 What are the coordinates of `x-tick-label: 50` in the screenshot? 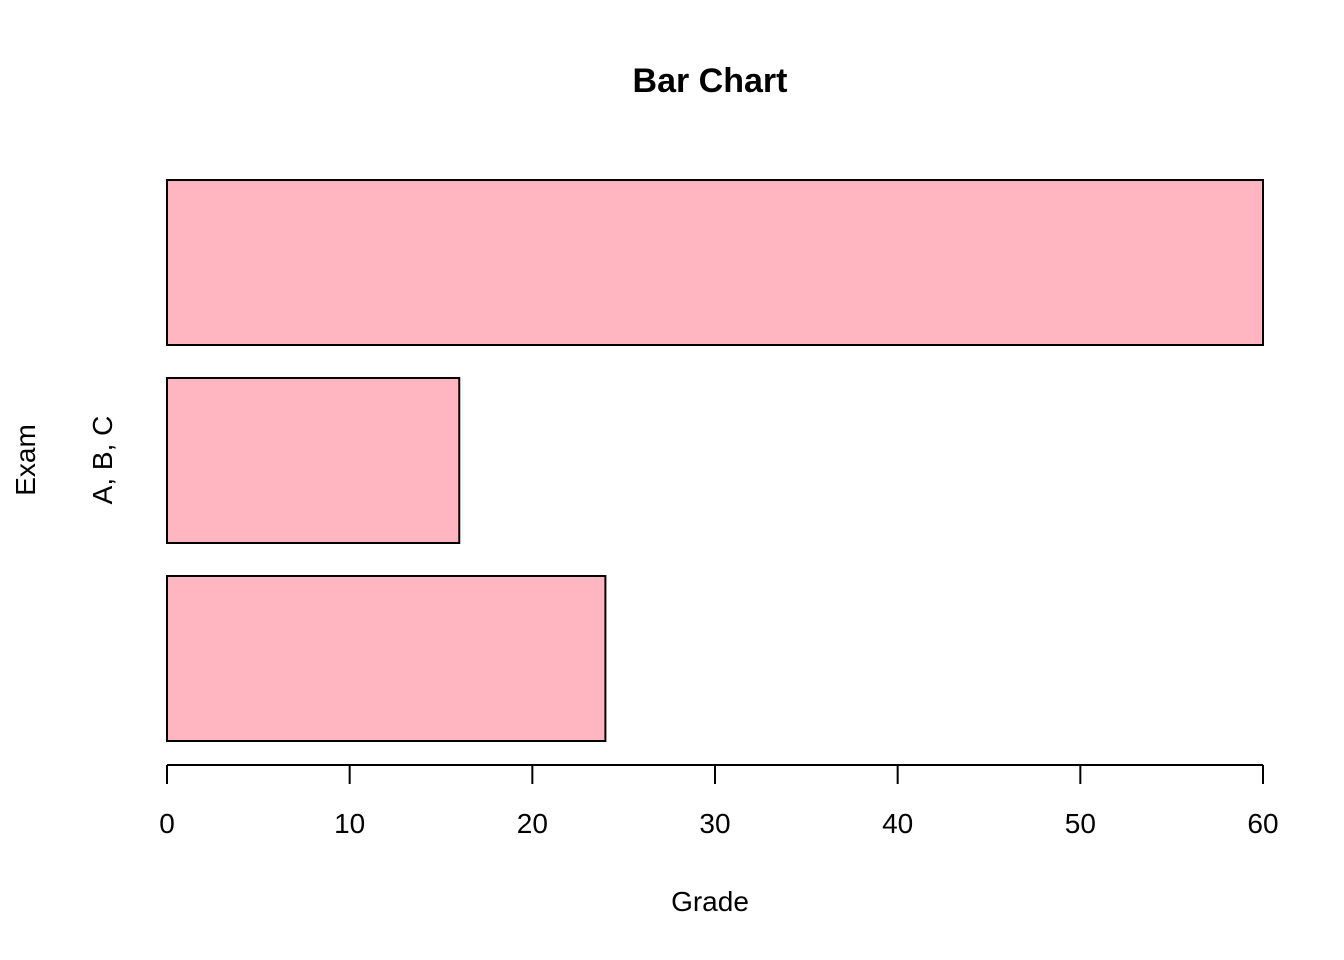 It's located at (1080, 823).